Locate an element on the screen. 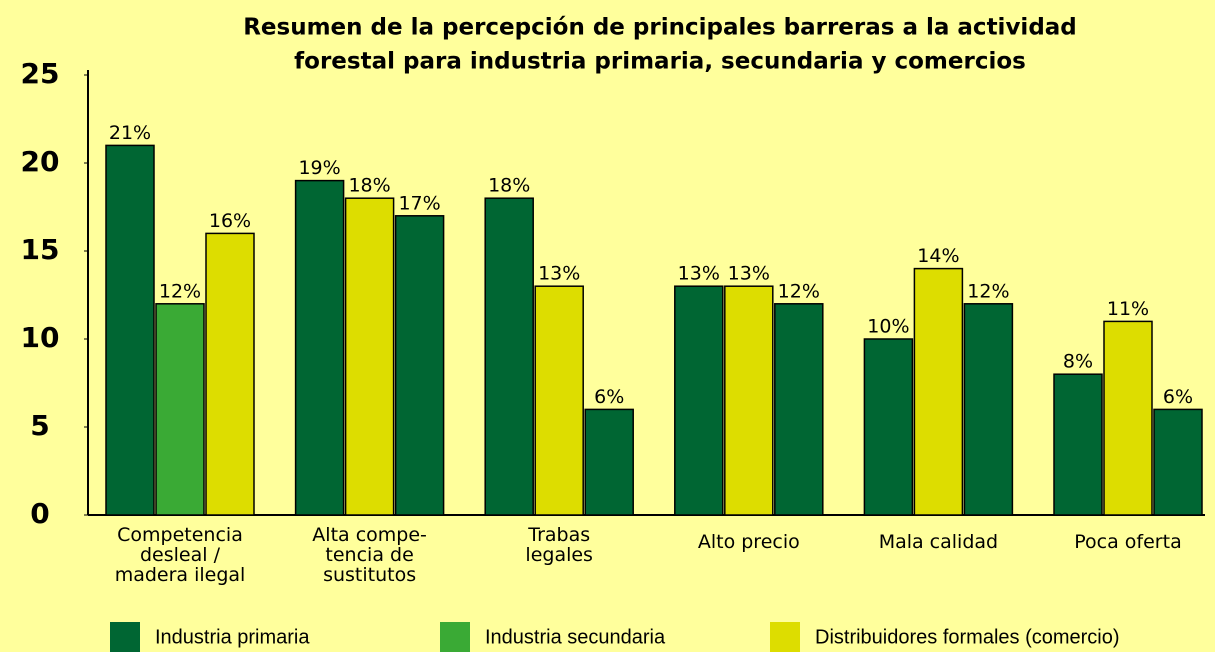 The height and width of the screenshot is (652, 1215). value-label: 16% is located at coordinates (230, 221).